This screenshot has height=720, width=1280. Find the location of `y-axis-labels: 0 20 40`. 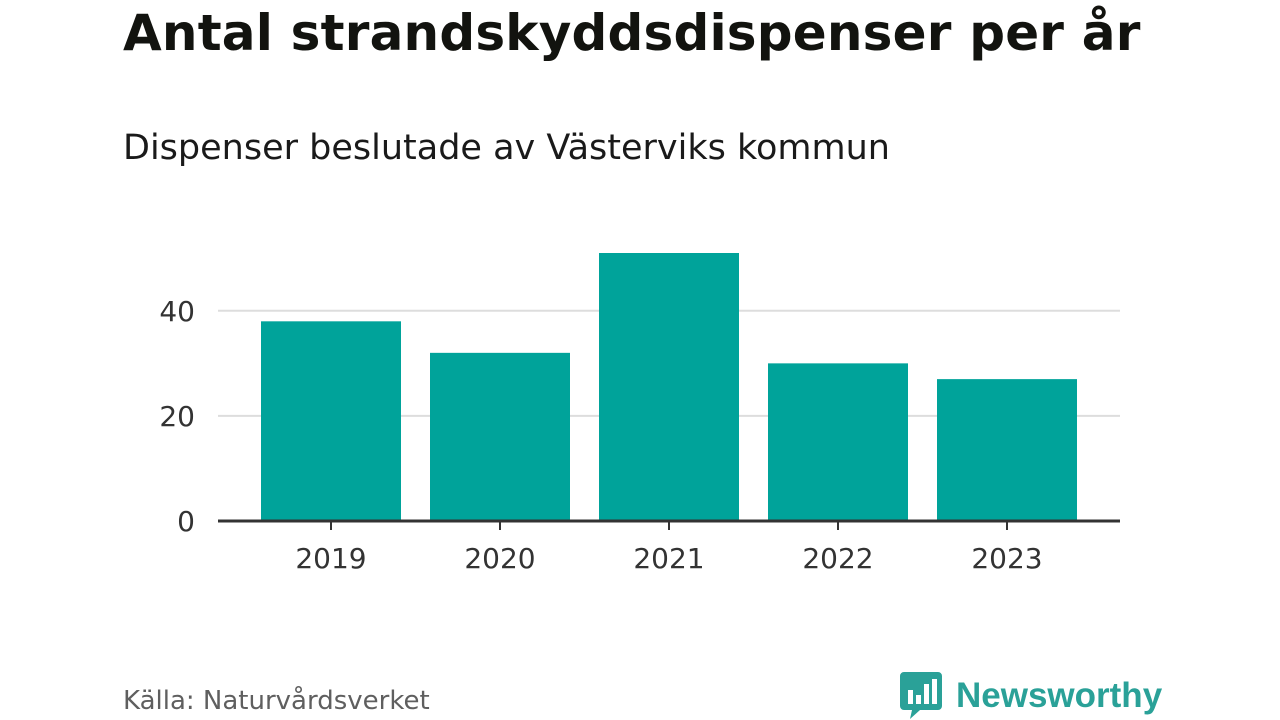

y-axis-labels: 0 20 40 is located at coordinates (177, 416).